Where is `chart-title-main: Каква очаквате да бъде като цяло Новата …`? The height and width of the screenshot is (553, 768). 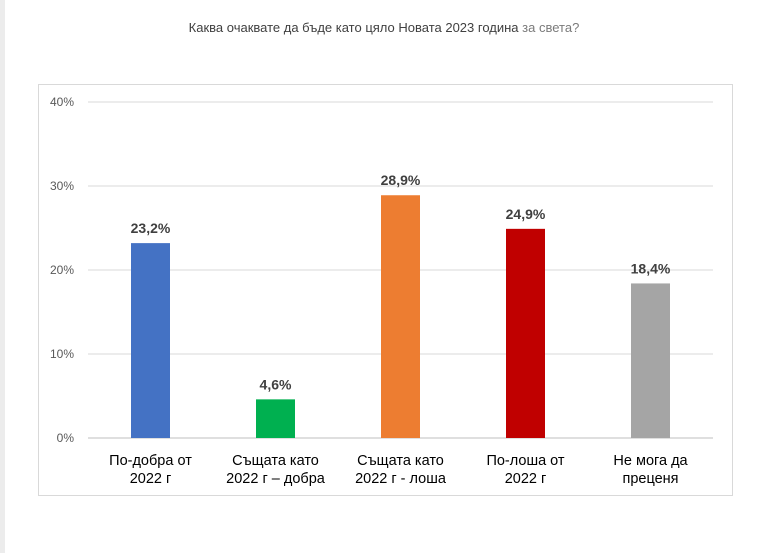 chart-title-main: Каква очаквате да бъде като цяло Новата … is located at coordinates (353, 27).